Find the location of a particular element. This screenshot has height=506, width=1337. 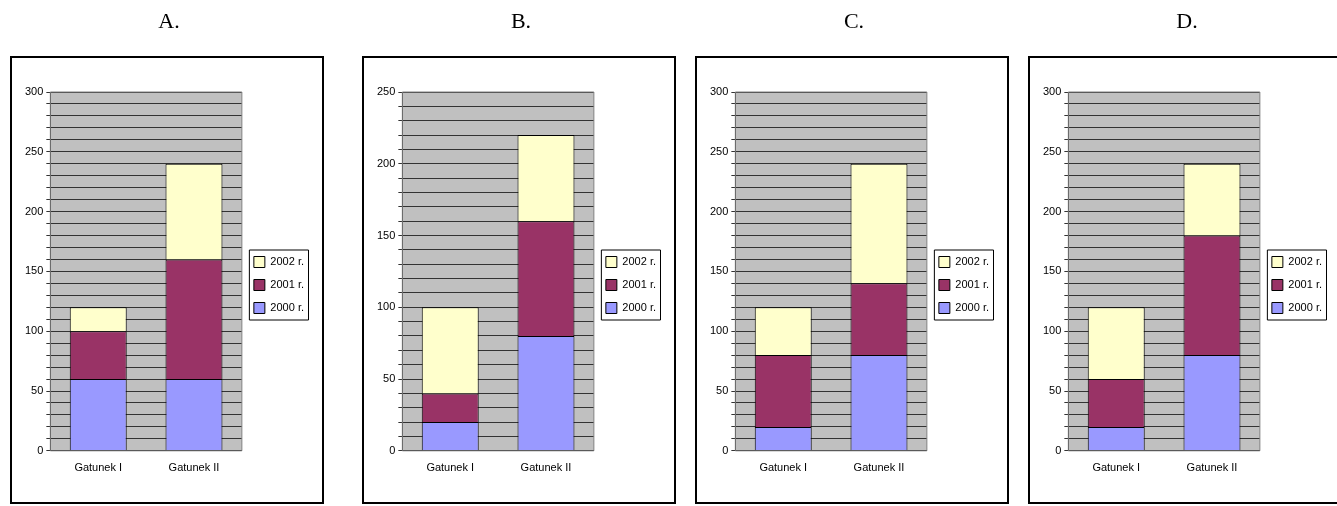

chart-title: B. is located at coordinates (521, 21).